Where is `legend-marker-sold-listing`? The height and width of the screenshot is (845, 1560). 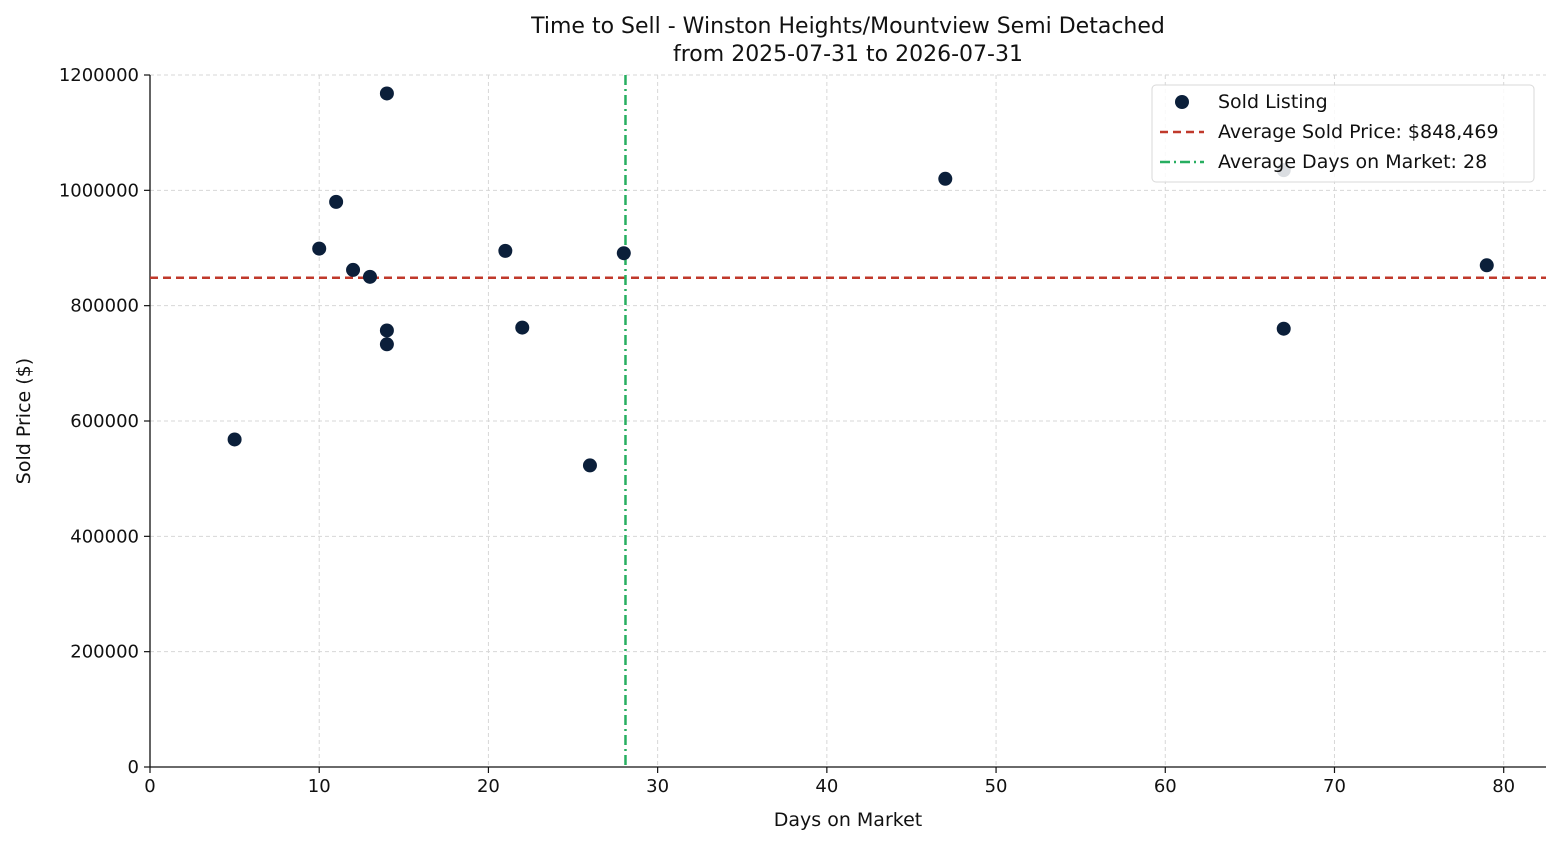
legend-marker-sold-listing is located at coordinates (1182, 102).